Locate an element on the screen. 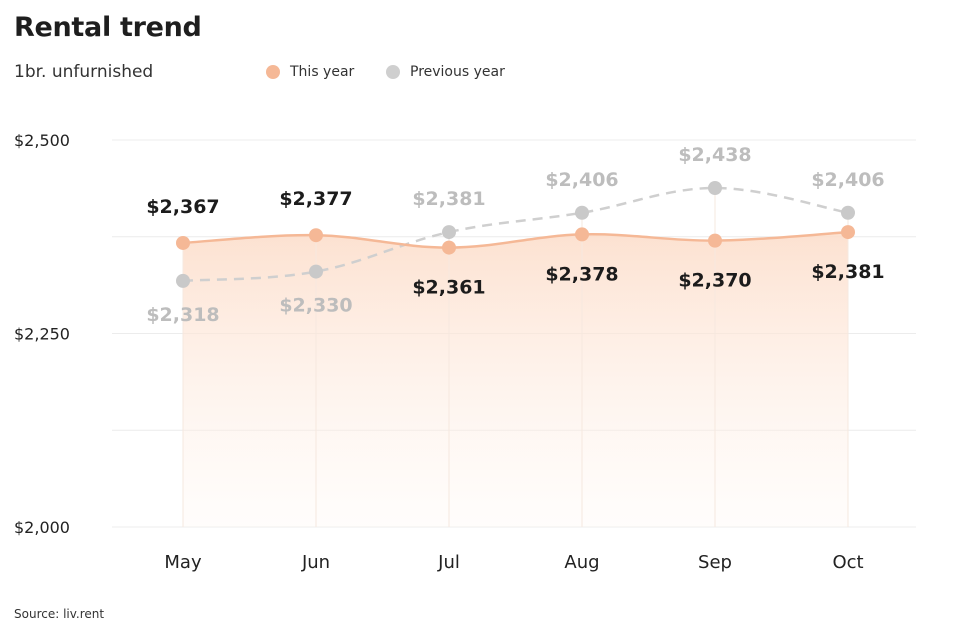 Image resolution: width=960 pixels, height=637 pixels. this-year-line is located at coordinates (515, 239).